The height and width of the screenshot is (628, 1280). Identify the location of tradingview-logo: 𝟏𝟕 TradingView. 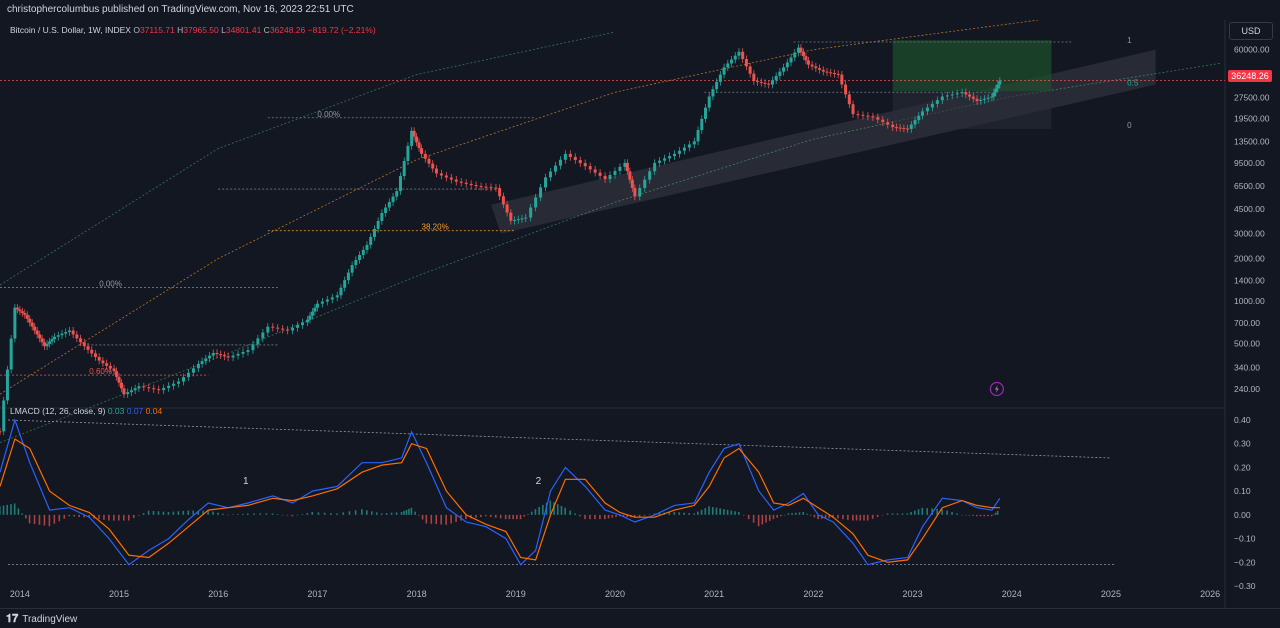
(41, 619).